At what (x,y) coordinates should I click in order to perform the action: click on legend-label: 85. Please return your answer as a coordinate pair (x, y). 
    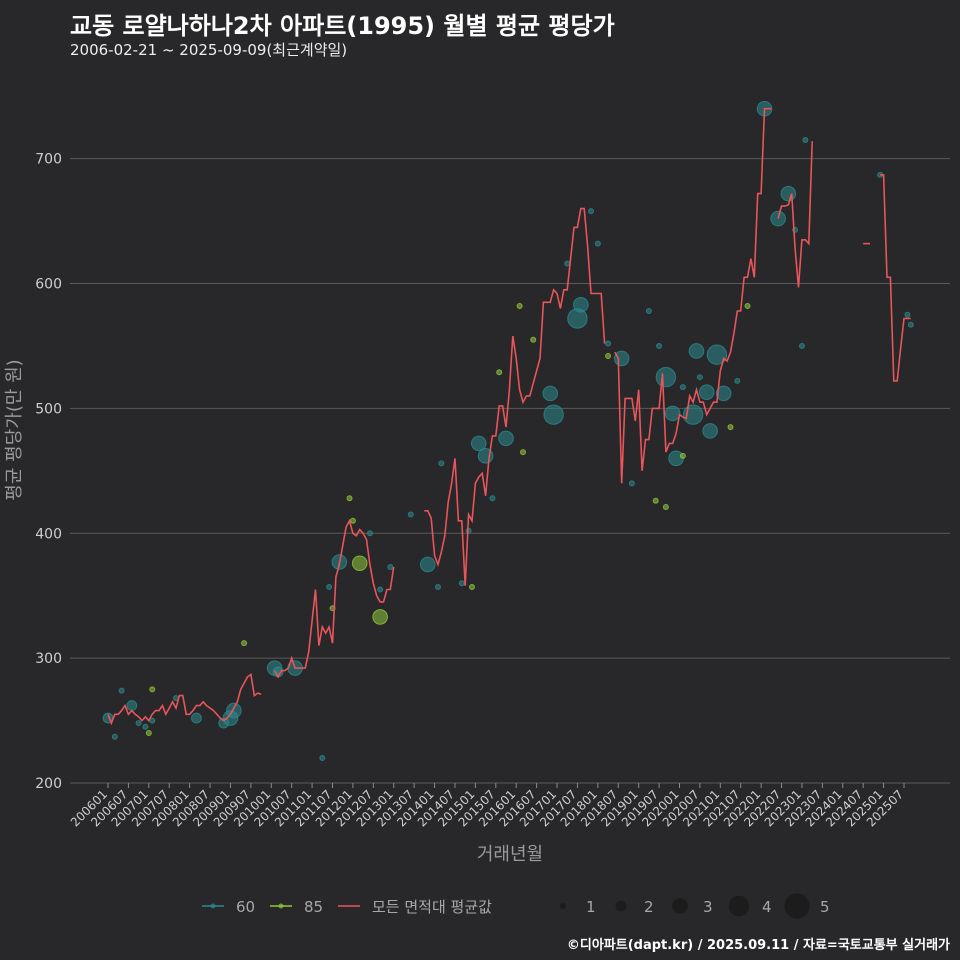
    Looking at the image, I should click on (313, 907).